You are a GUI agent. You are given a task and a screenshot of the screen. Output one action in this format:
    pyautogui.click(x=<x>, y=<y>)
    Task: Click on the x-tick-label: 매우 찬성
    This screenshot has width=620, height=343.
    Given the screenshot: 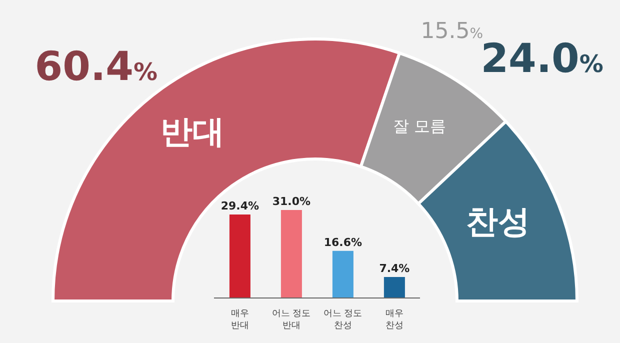 What is the action you would take?
    pyautogui.click(x=394, y=320)
    